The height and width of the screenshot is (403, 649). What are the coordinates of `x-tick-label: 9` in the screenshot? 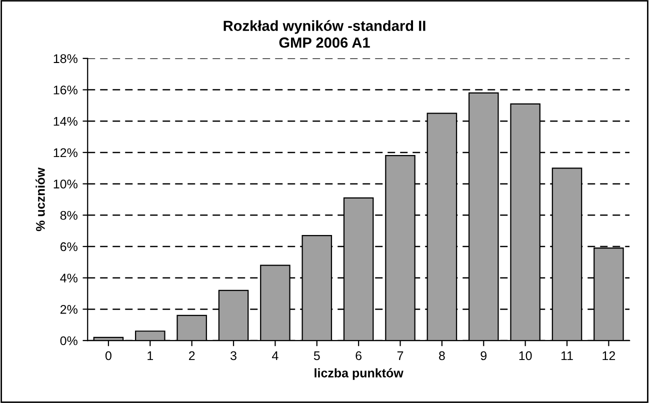 It's located at (483, 355).